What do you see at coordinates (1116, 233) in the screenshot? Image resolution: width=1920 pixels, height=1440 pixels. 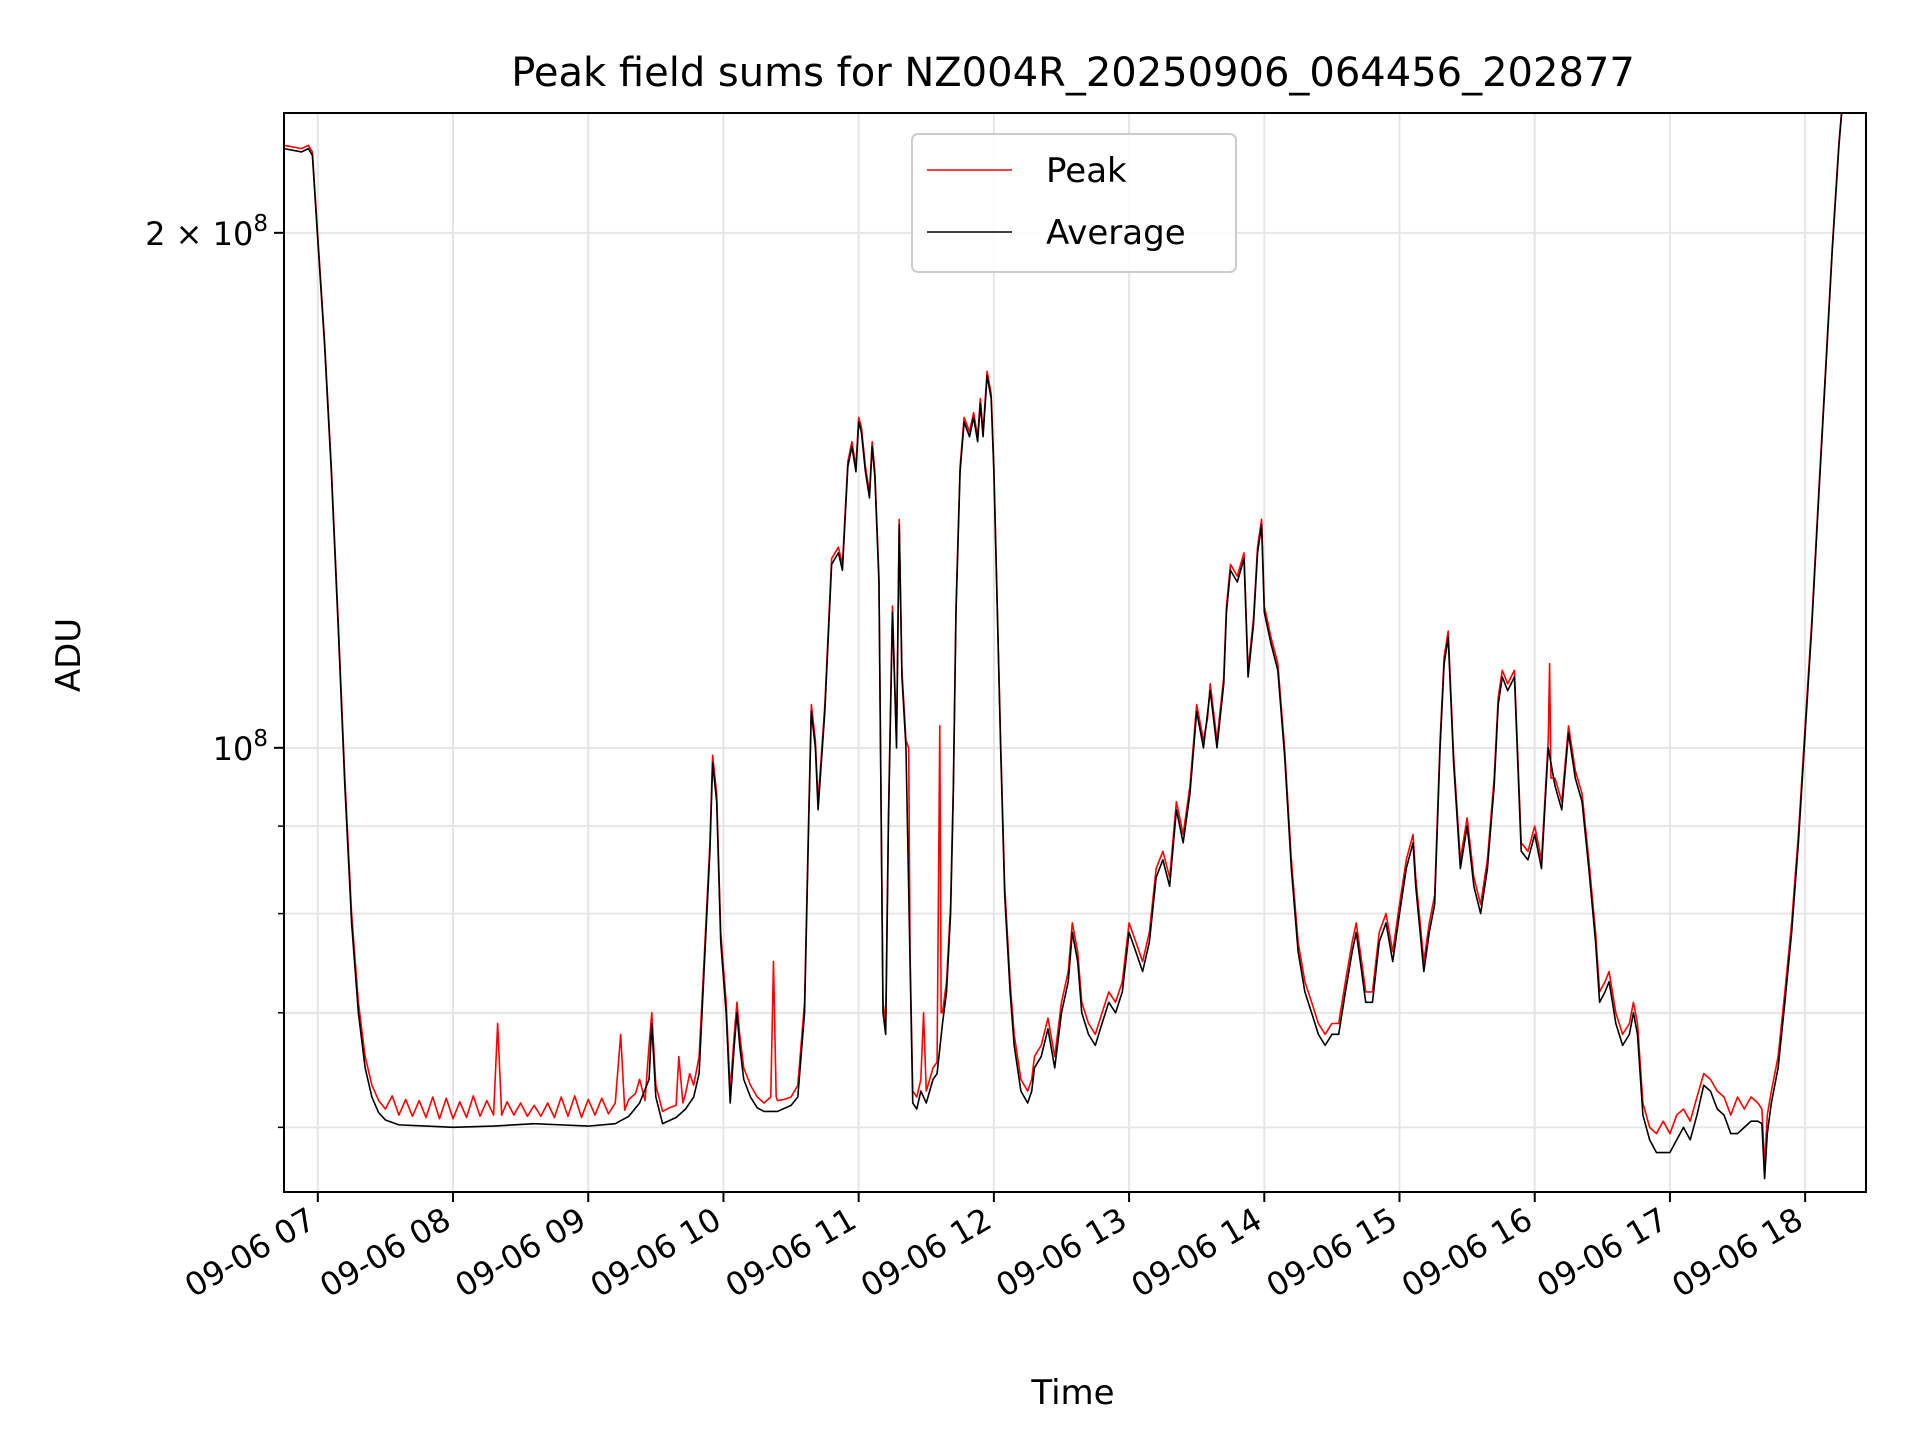 I see `legend-average-label: Average` at bounding box center [1116, 233].